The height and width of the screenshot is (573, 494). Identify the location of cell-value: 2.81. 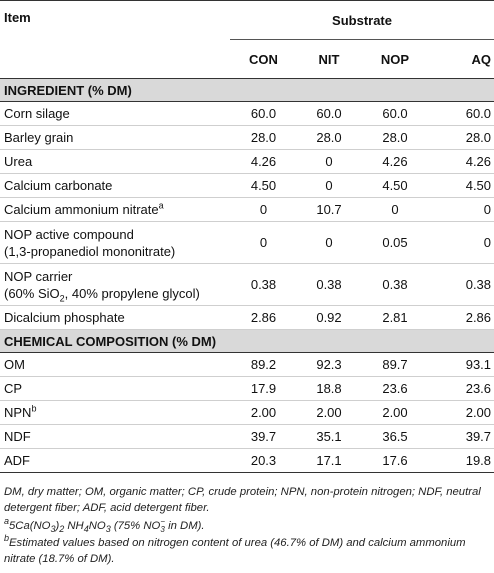
(395, 317).